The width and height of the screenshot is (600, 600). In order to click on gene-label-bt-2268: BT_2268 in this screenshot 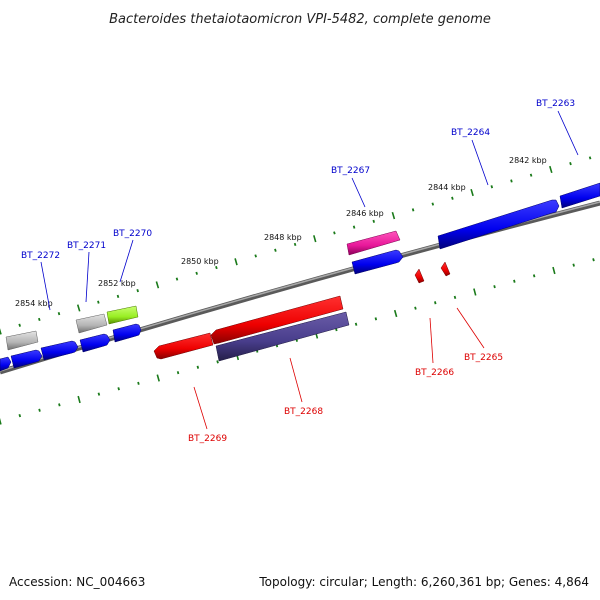, I will do `click(303, 412)`.